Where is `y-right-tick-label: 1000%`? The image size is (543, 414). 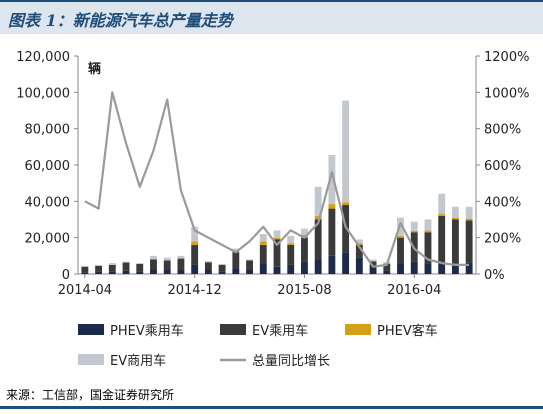 y-right-tick-label: 1000% is located at coordinates (506, 93).